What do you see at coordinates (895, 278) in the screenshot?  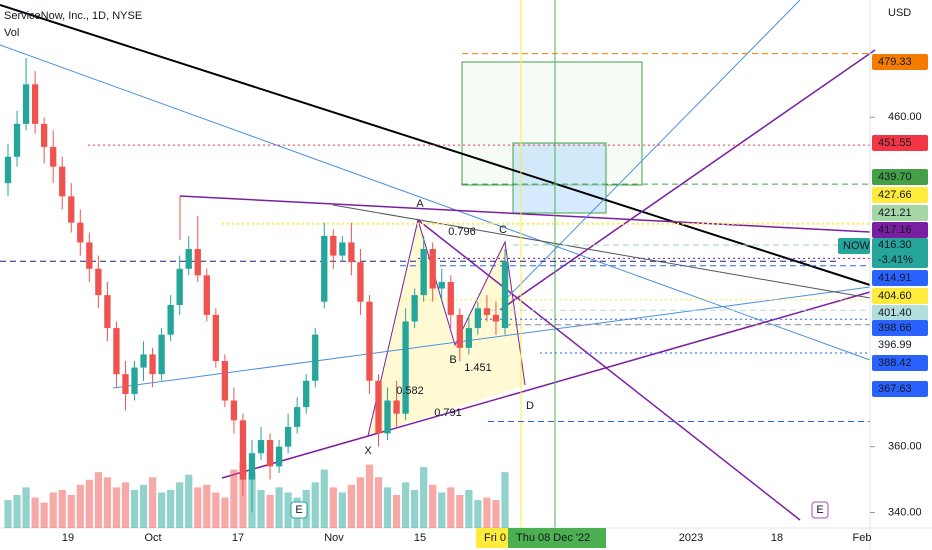 I see `price-label: 414.91` at bounding box center [895, 278].